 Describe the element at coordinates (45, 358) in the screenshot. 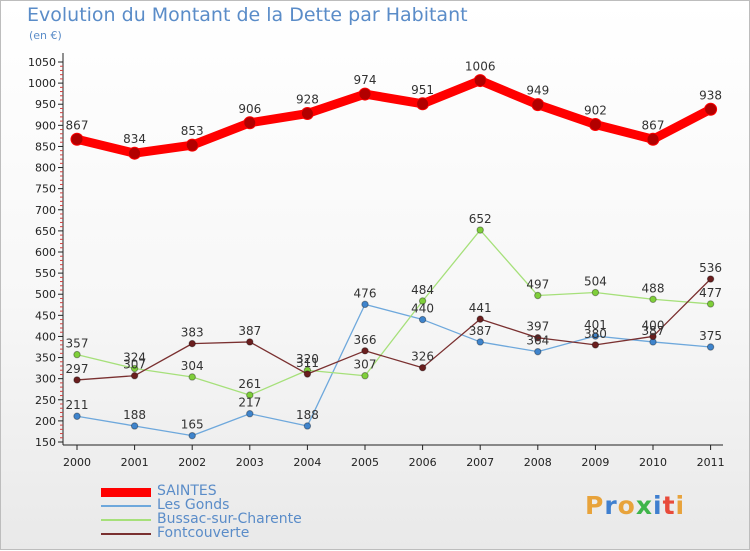

I see `y-tick-label: 350` at that location.